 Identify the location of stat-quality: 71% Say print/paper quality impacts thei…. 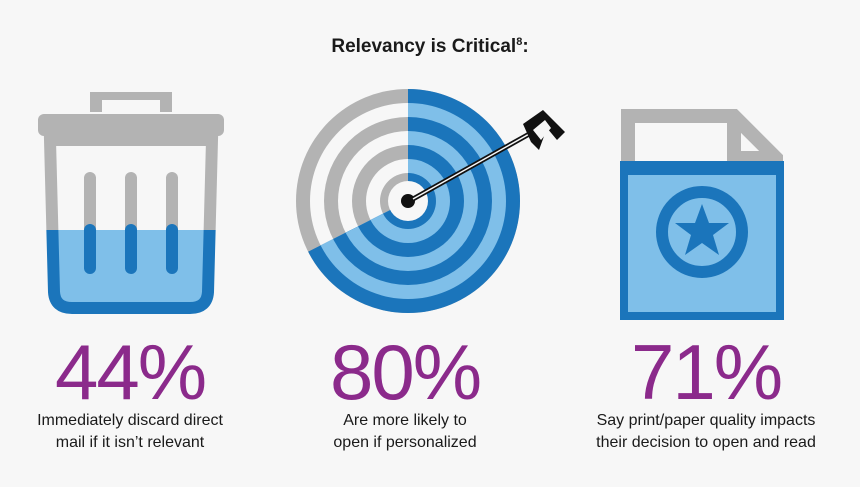
(706, 391).